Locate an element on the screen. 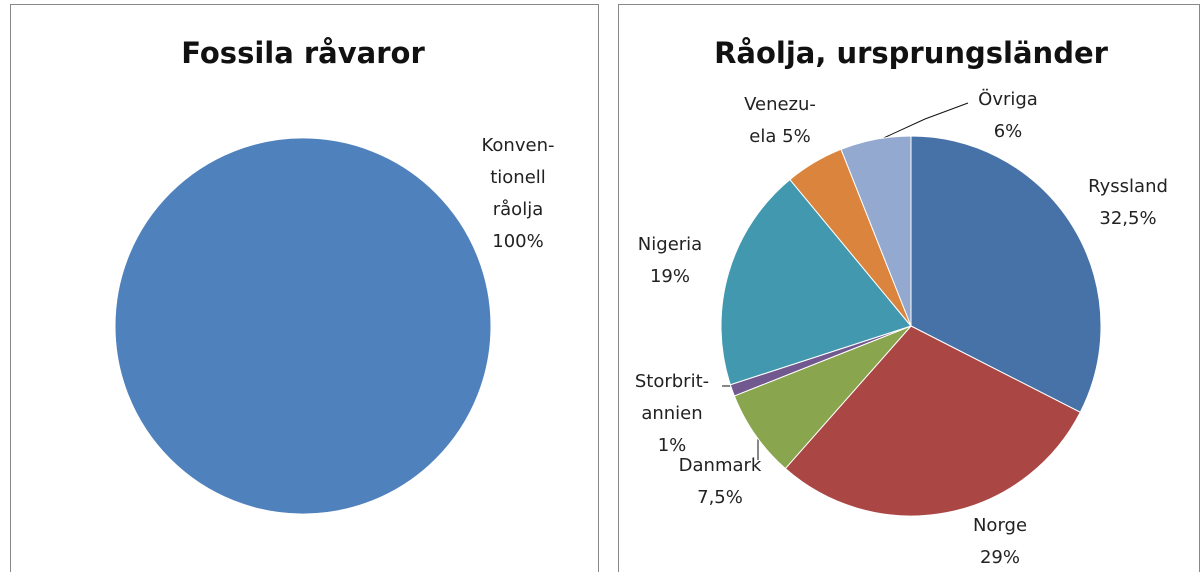 This screenshot has height=574, width=1203. category-label: Danmark is located at coordinates (720, 465).